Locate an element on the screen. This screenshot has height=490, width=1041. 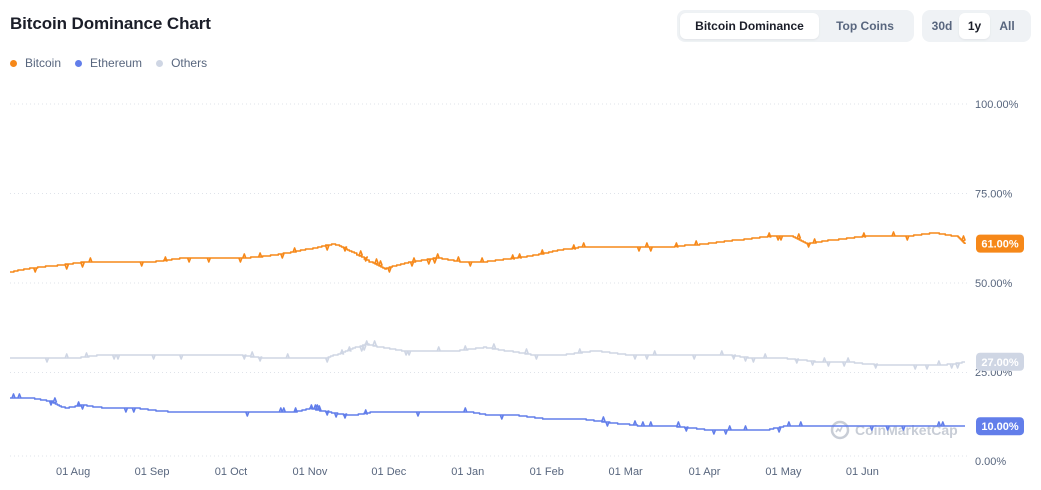
end-label-value: 10.00% is located at coordinates (1000, 427).